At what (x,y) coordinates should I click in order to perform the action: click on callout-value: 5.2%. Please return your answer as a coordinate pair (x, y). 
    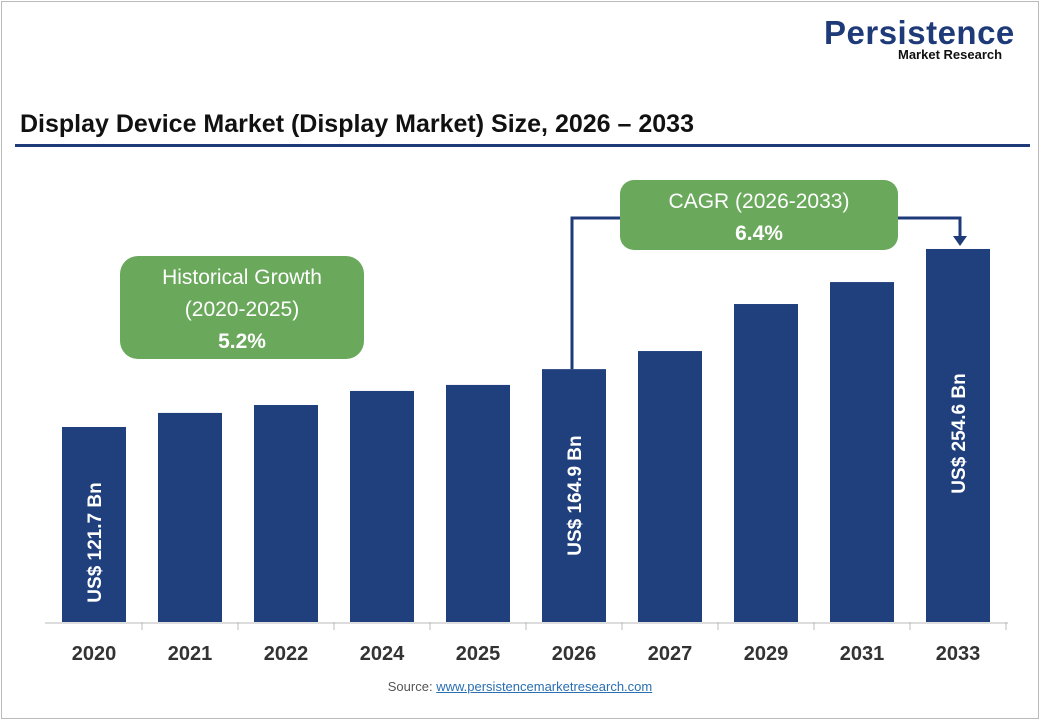
    Looking at the image, I should click on (242, 341).